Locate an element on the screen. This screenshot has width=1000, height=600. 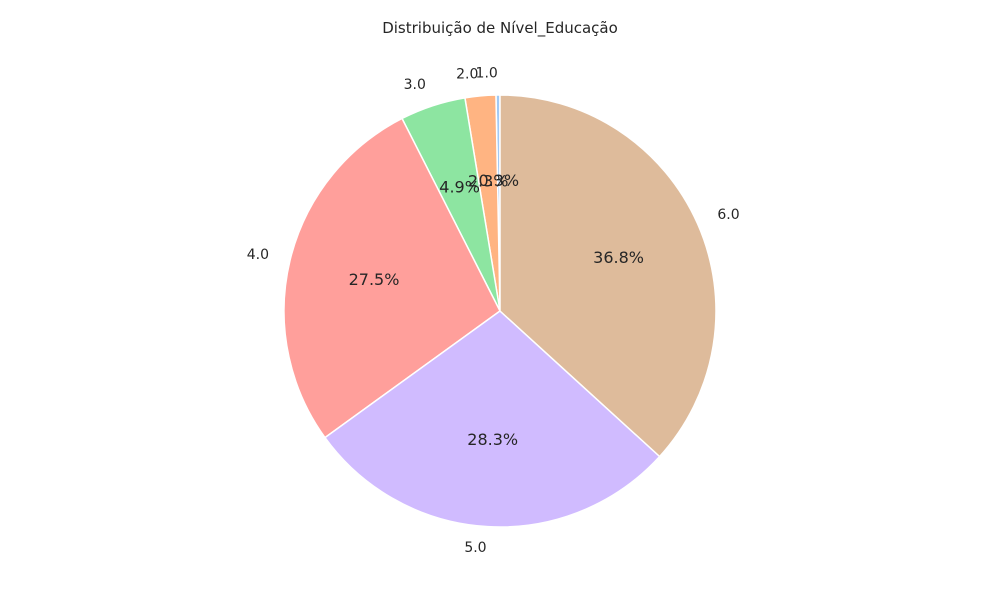
percent-label-3.0: 4.9% is located at coordinates (459, 186).